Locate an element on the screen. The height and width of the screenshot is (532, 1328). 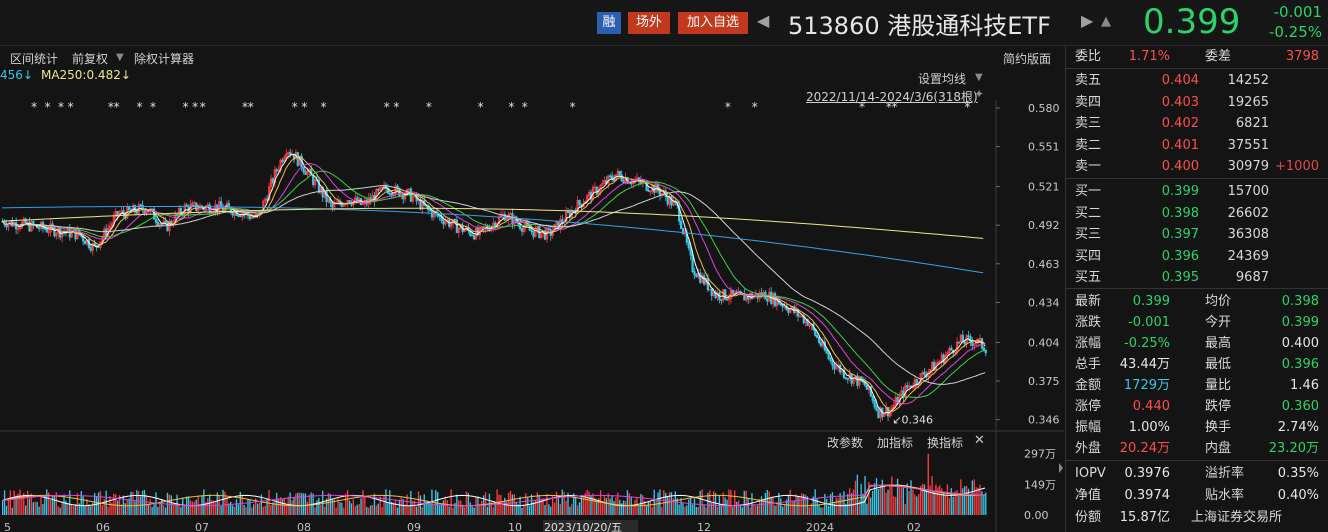
stat-label: 涨停 is located at coordinates (1088, 406).